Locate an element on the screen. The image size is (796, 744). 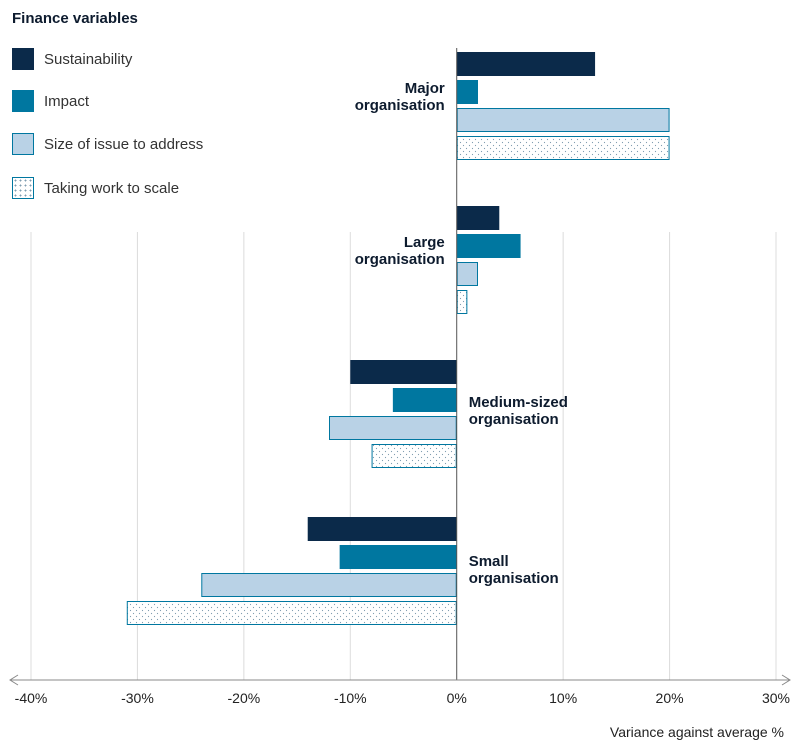
legend-label: Impact is located at coordinates (67, 101).